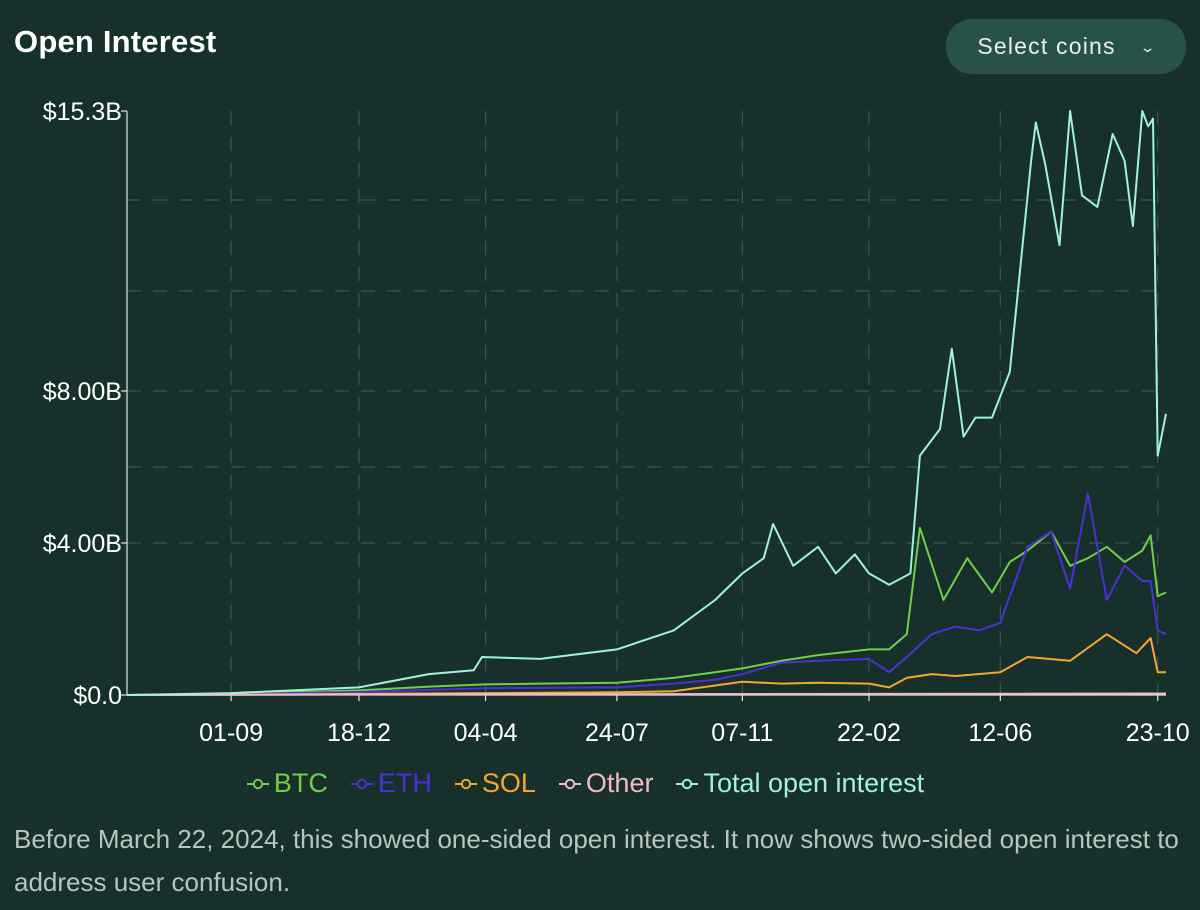 This screenshot has width=1200, height=910. Describe the element at coordinates (115, 41) in the screenshot. I see `page-title: Open Interest` at that location.